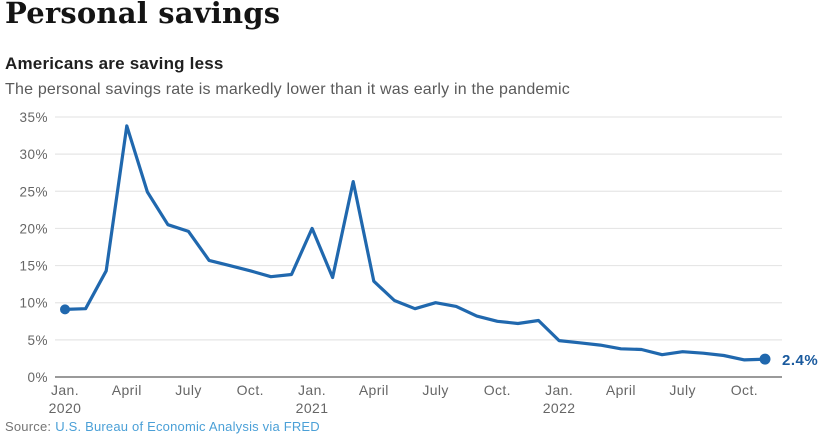 The width and height of the screenshot is (830, 445). Describe the element at coordinates (800, 360) in the screenshot. I see `end-value-label: 2.4%` at that location.